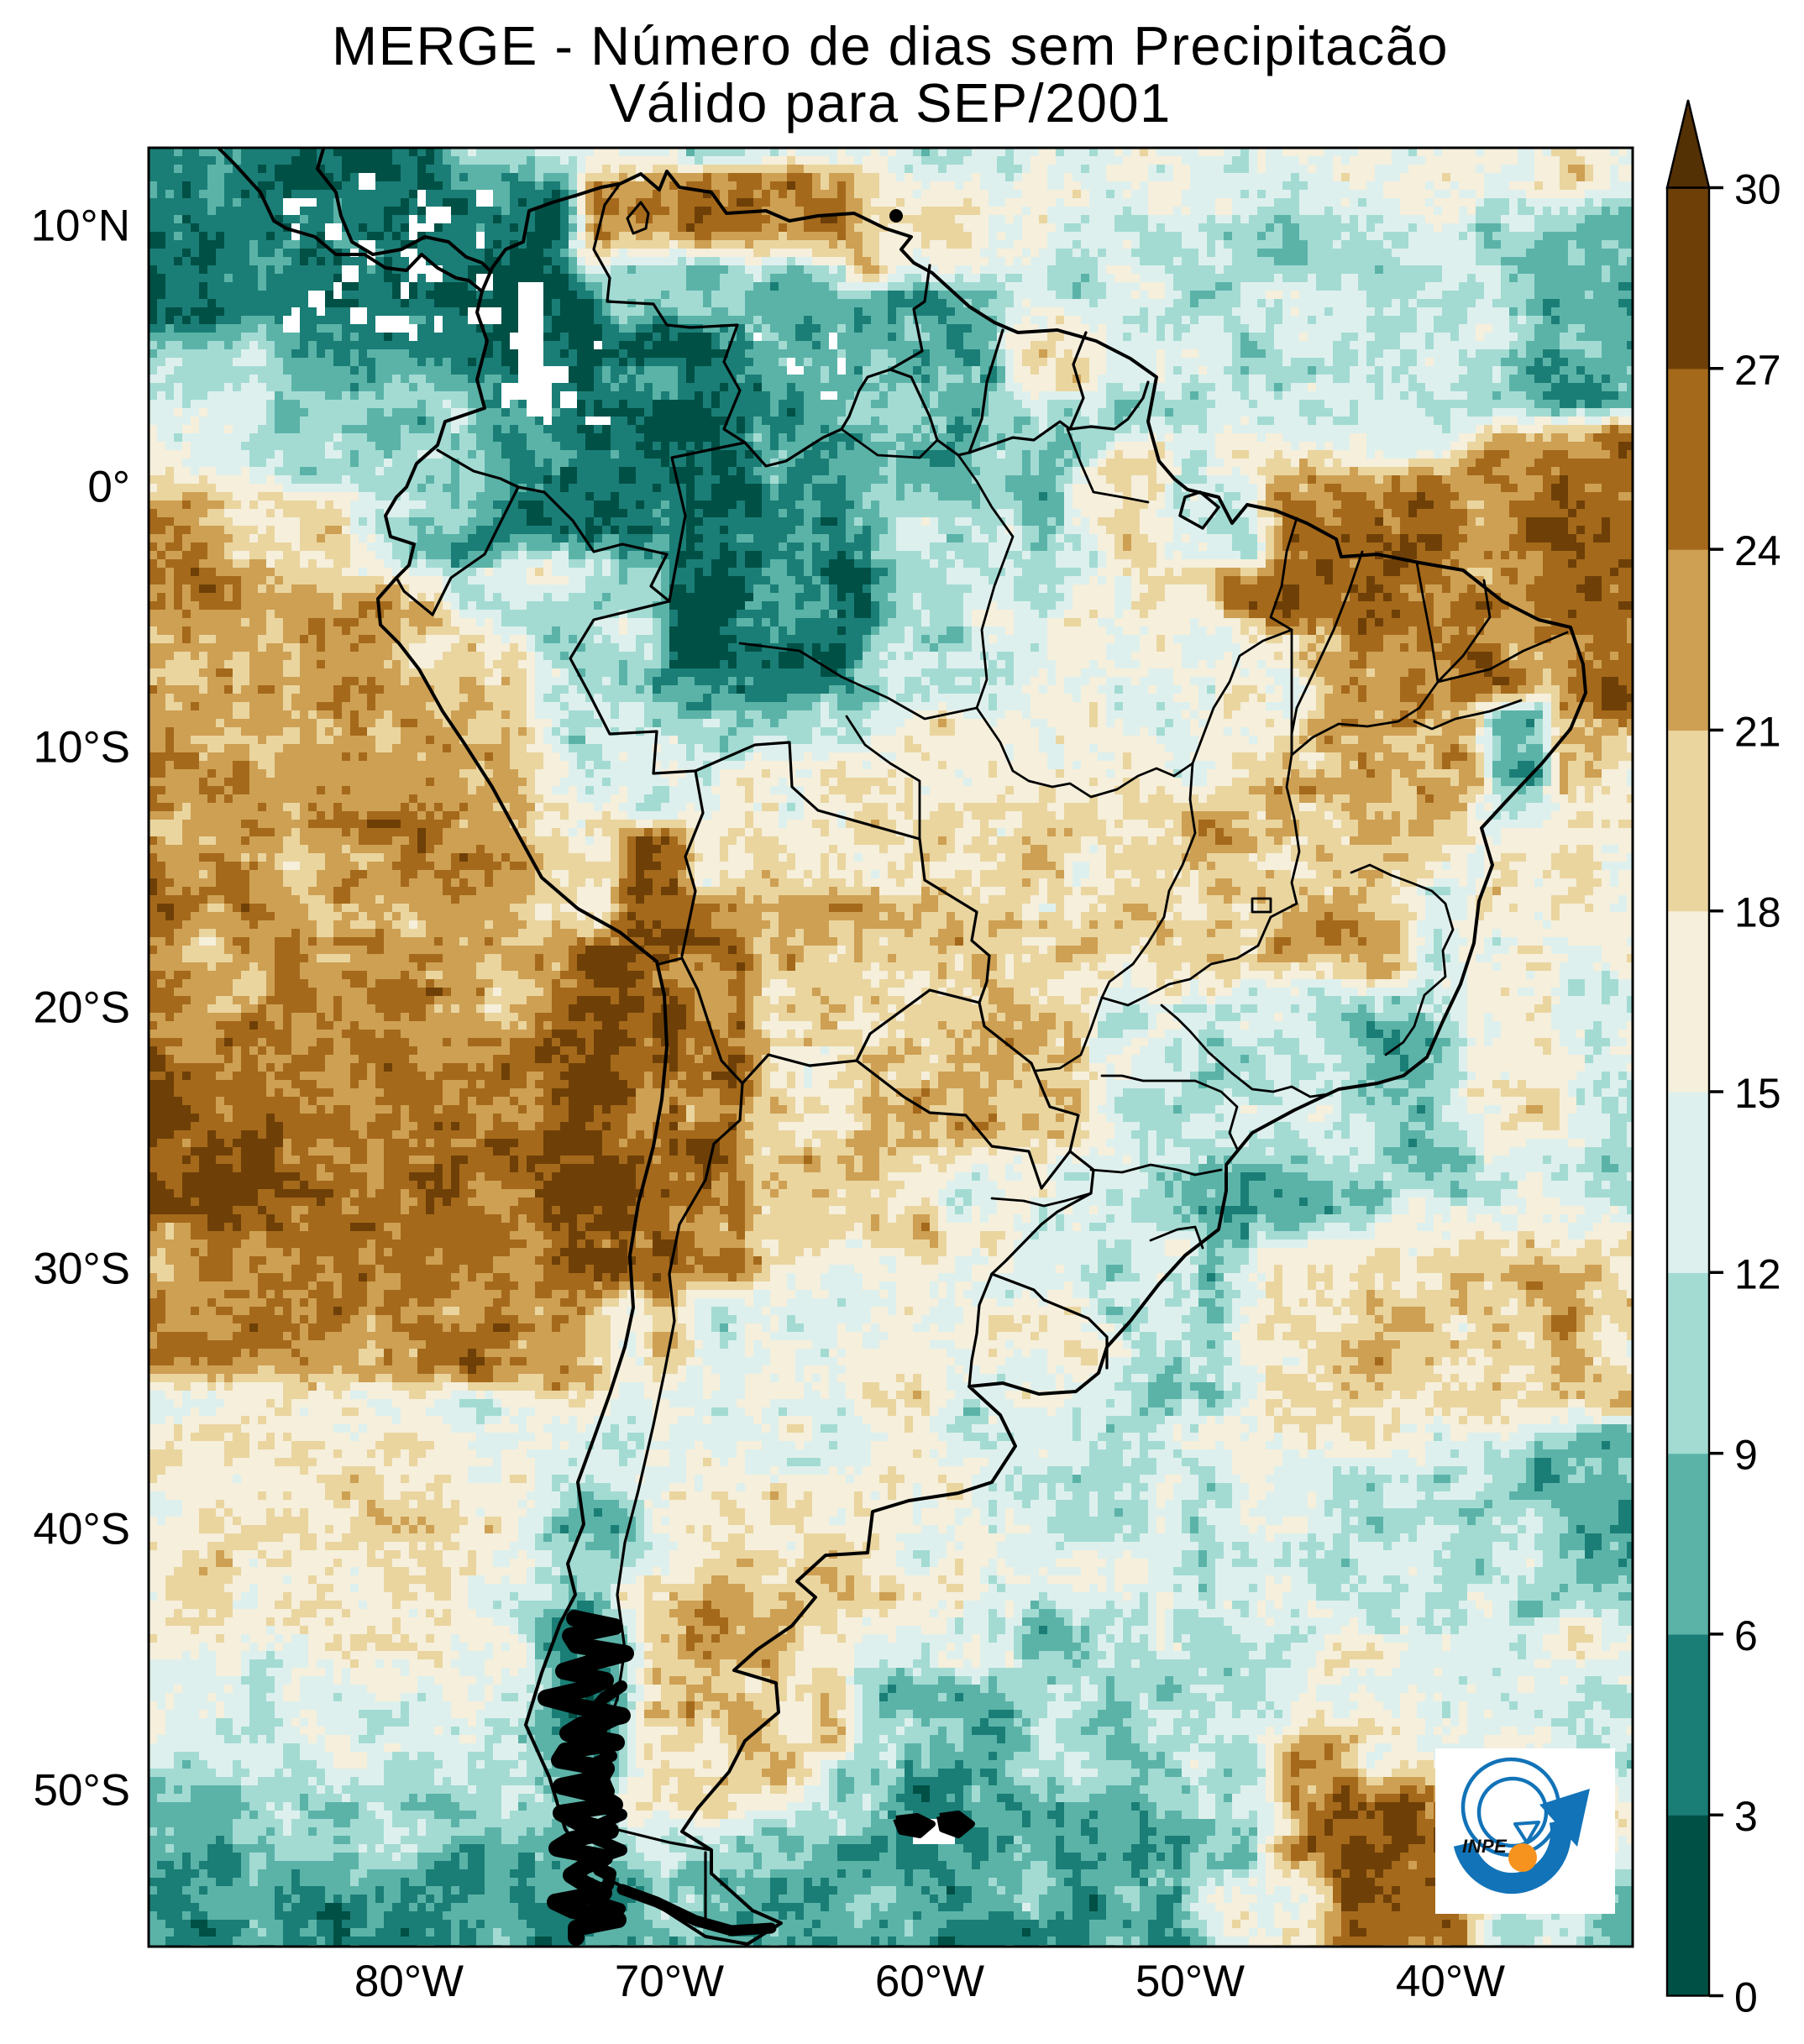 The height and width of the screenshot is (2044, 1804). I want to click on svg-text: 40°S, so click(82, 1529).